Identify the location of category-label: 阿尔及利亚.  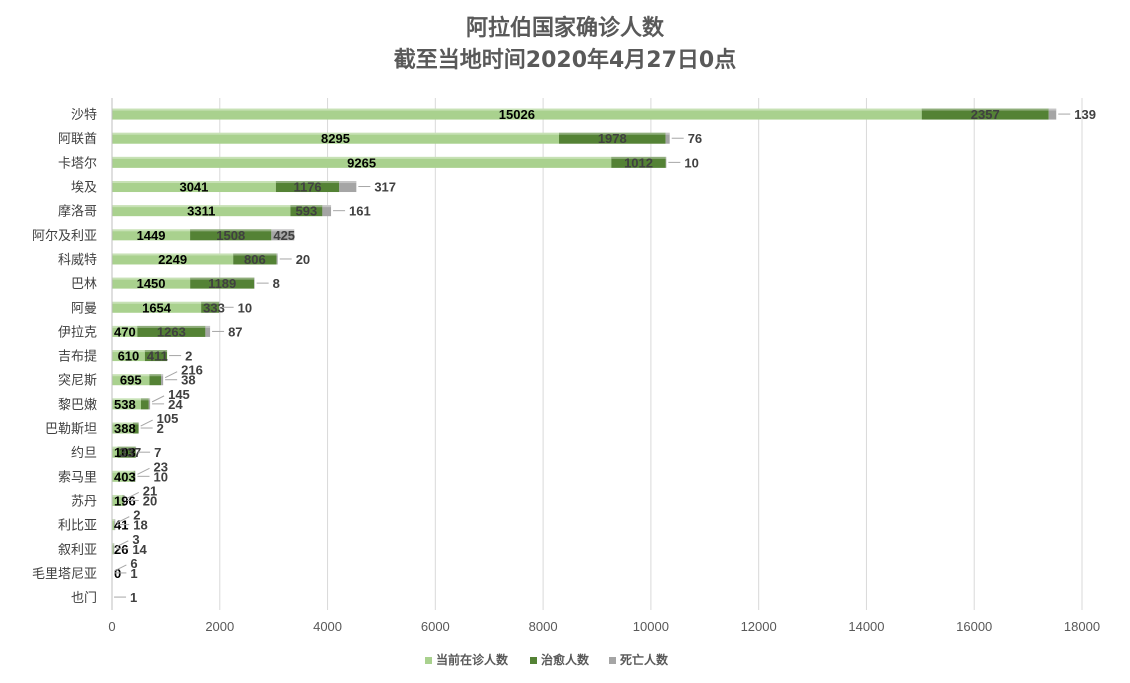
(64, 236).